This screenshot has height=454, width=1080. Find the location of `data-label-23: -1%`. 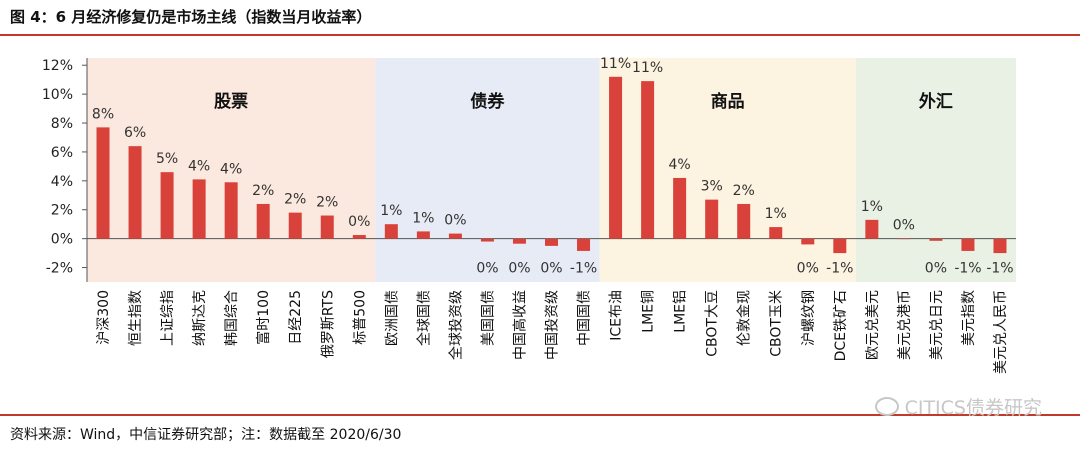

data-label-23: -1% is located at coordinates (839, 269).